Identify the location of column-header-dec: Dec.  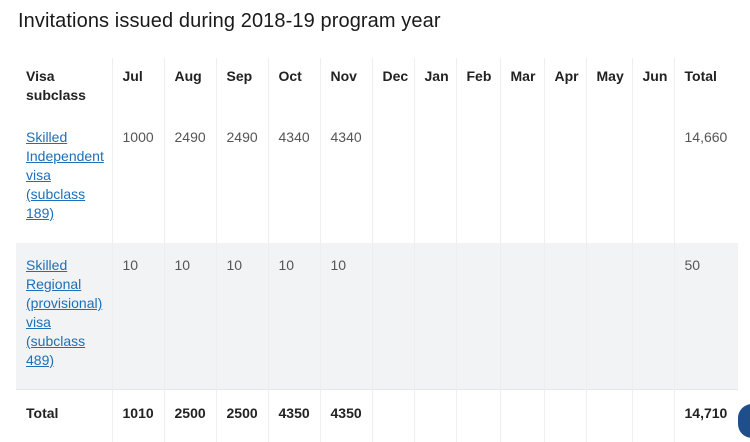
(393, 86).